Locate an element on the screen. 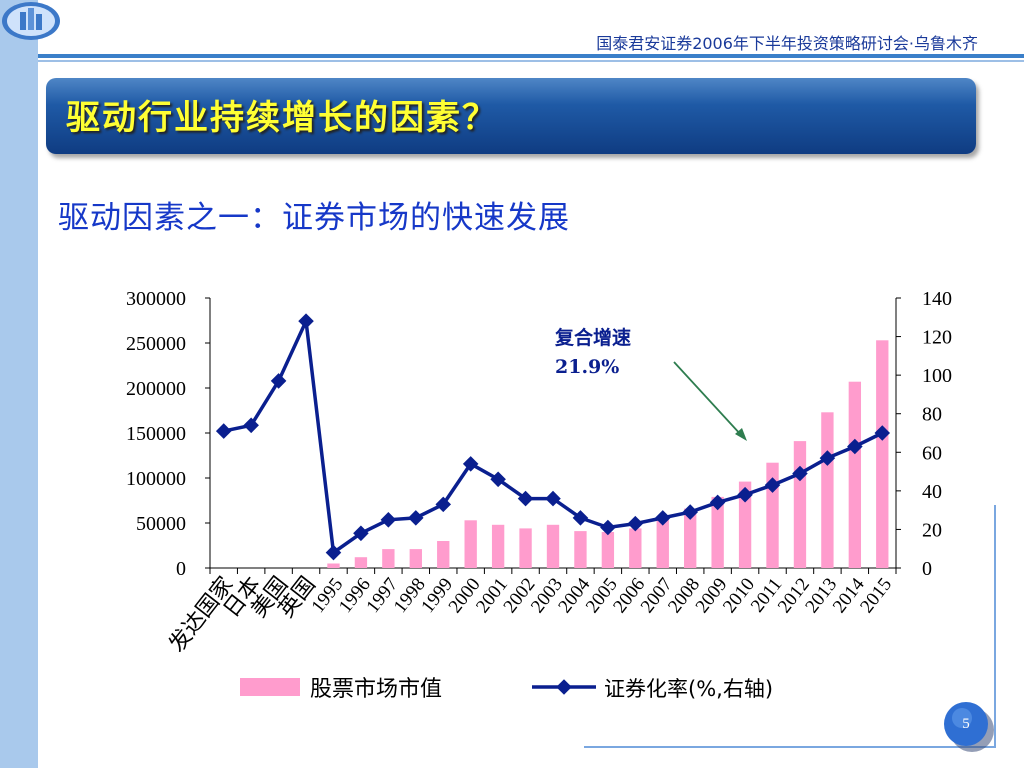  left-tick-label: 0 is located at coordinates (181, 569).